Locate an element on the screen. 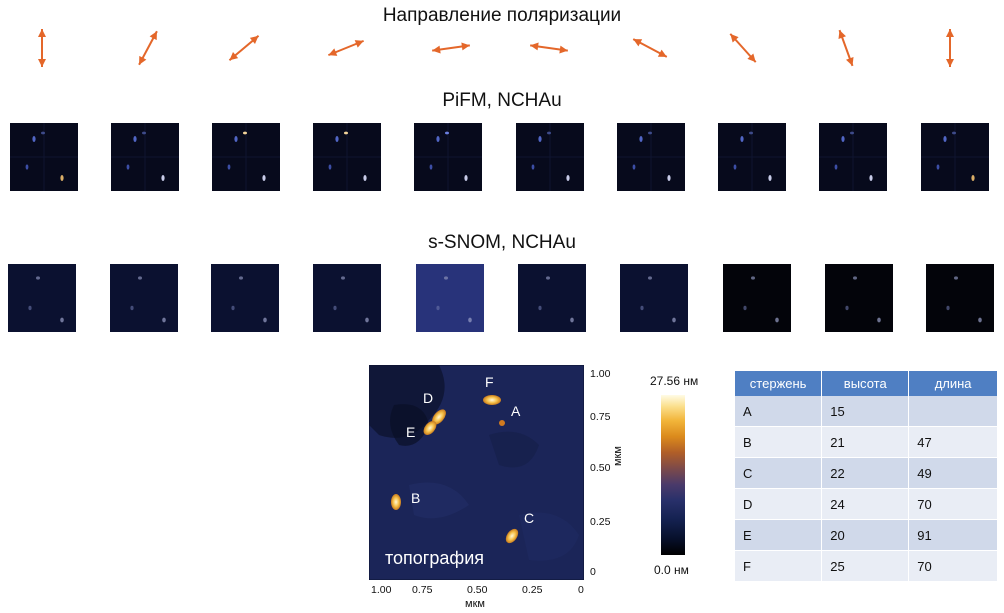  rod-label: F is located at coordinates (489, 382).